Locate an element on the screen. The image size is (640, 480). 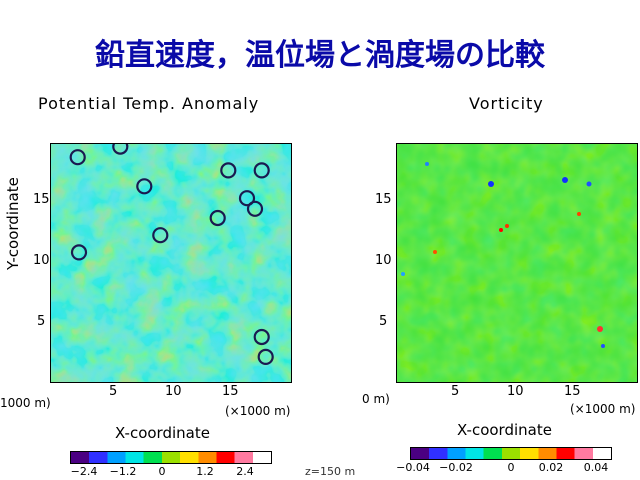
right-cbar-tick-5: 0.04 is located at coordinates (596, 467).